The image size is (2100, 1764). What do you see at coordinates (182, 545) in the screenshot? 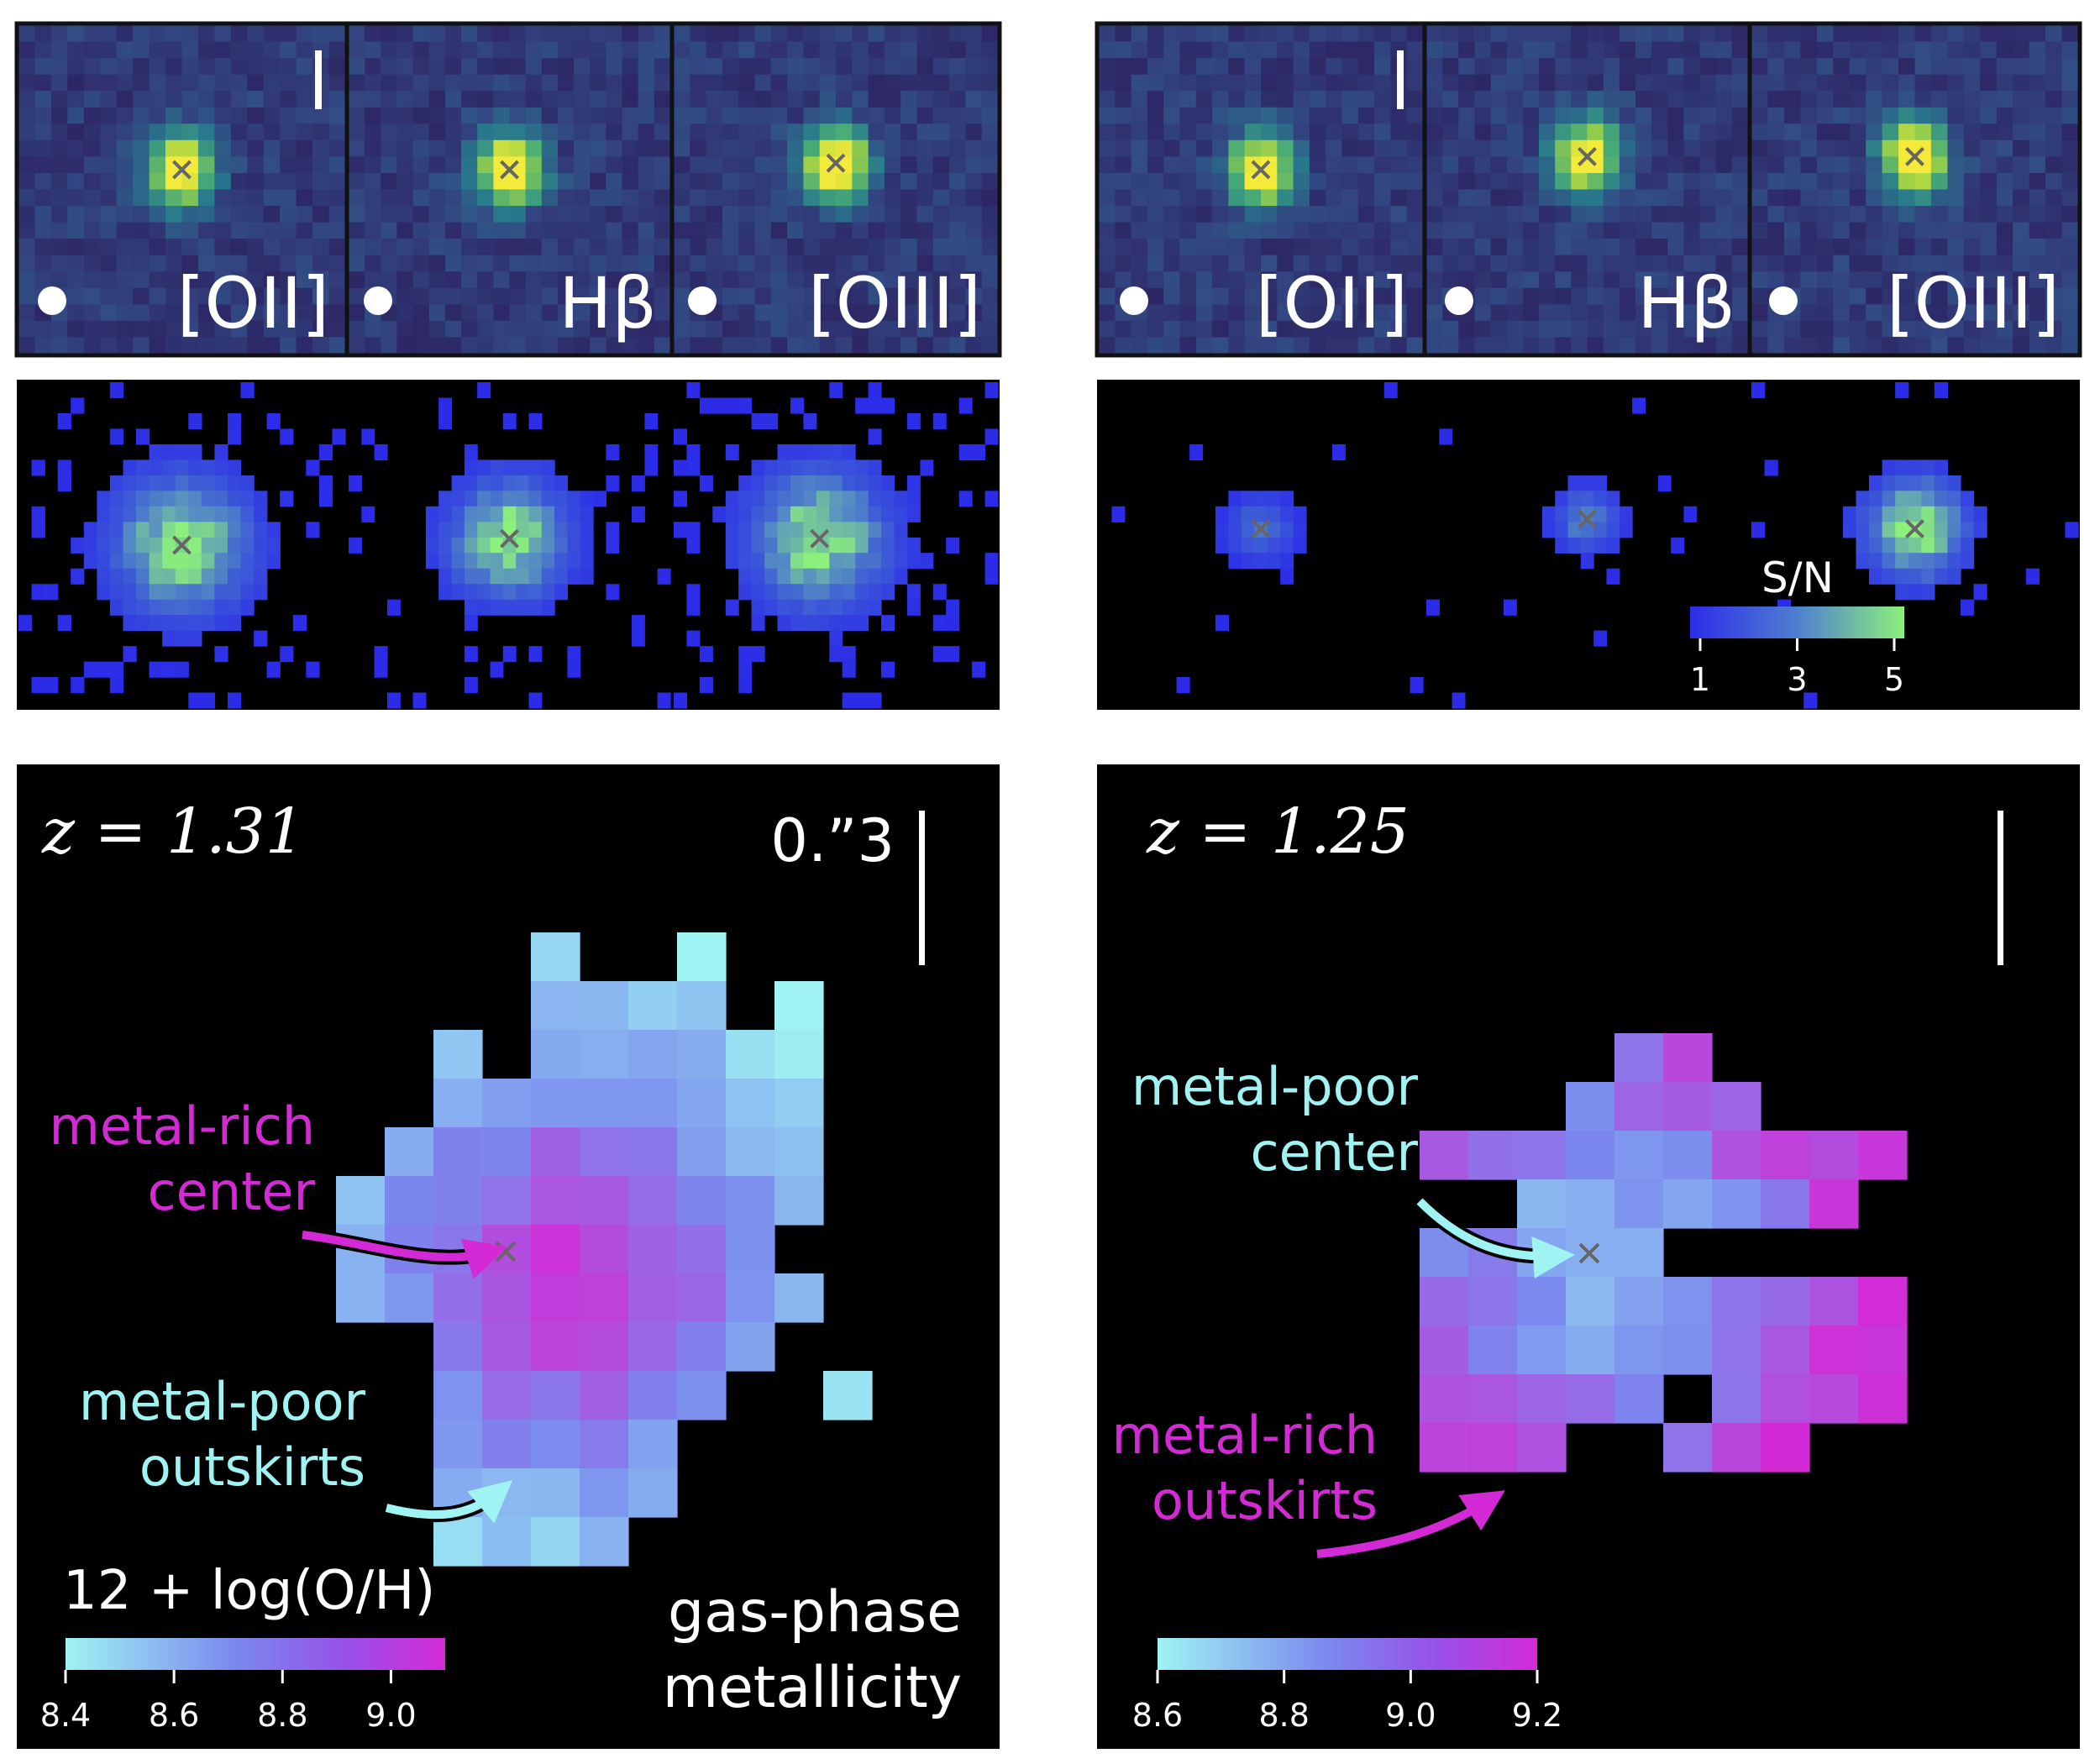
I see `centroid-marker` at bounding box center [182, 545].